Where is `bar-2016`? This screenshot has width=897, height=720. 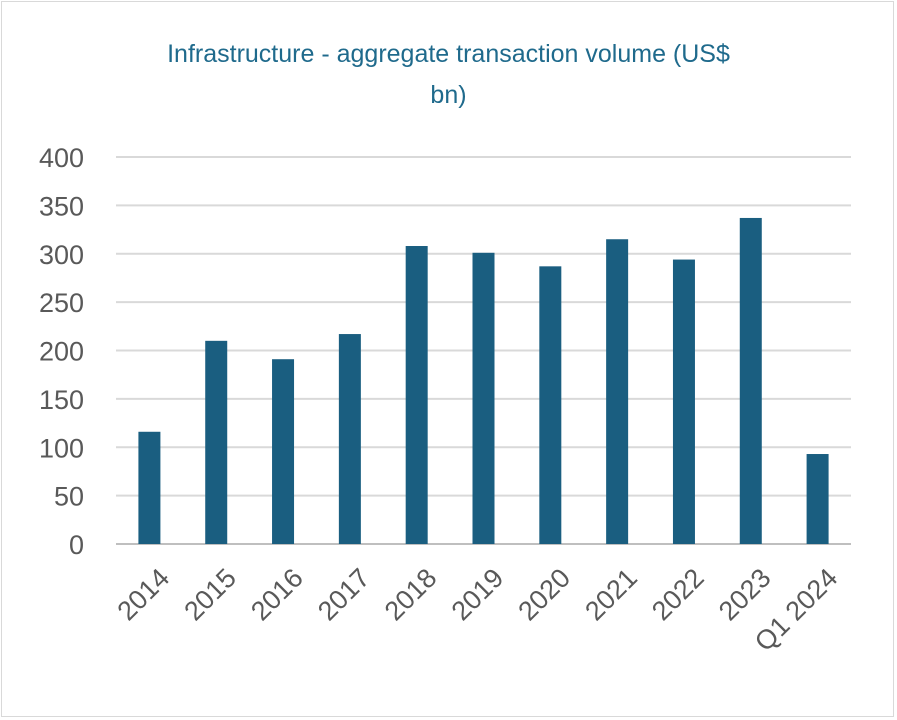 bar-2016 is located at coordinates (283, 451).